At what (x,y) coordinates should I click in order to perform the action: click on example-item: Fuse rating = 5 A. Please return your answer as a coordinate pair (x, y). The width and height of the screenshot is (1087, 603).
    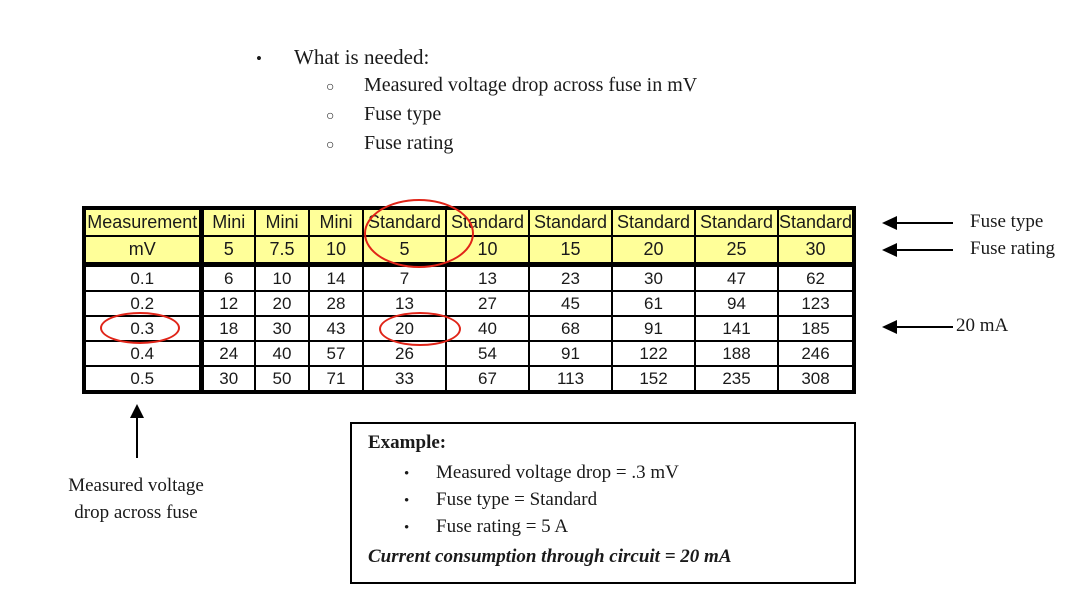
    Looking at the image, I should click on (502, 526).